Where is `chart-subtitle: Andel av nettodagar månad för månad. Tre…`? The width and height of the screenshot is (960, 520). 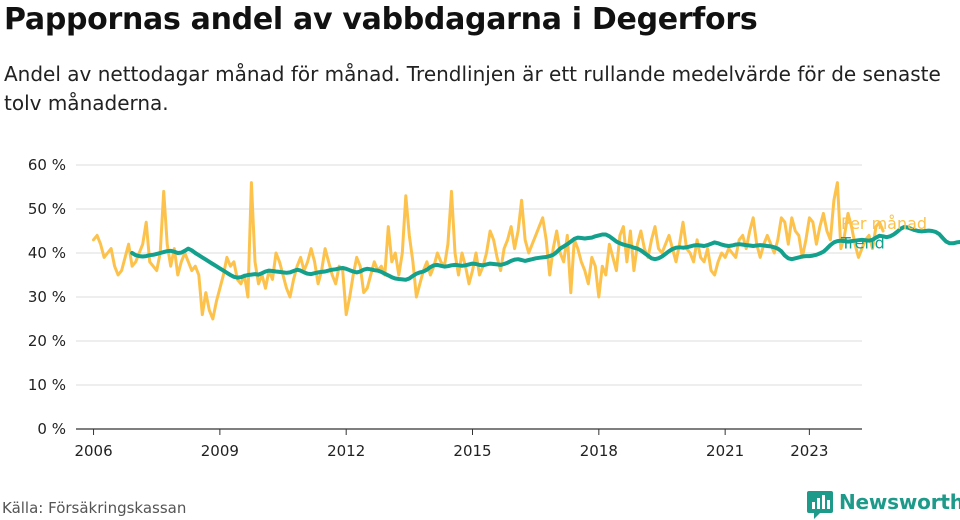
chart-subtitle: Andel av nettodagar månad för månad. Tre… is located at coordinates (472, 88).